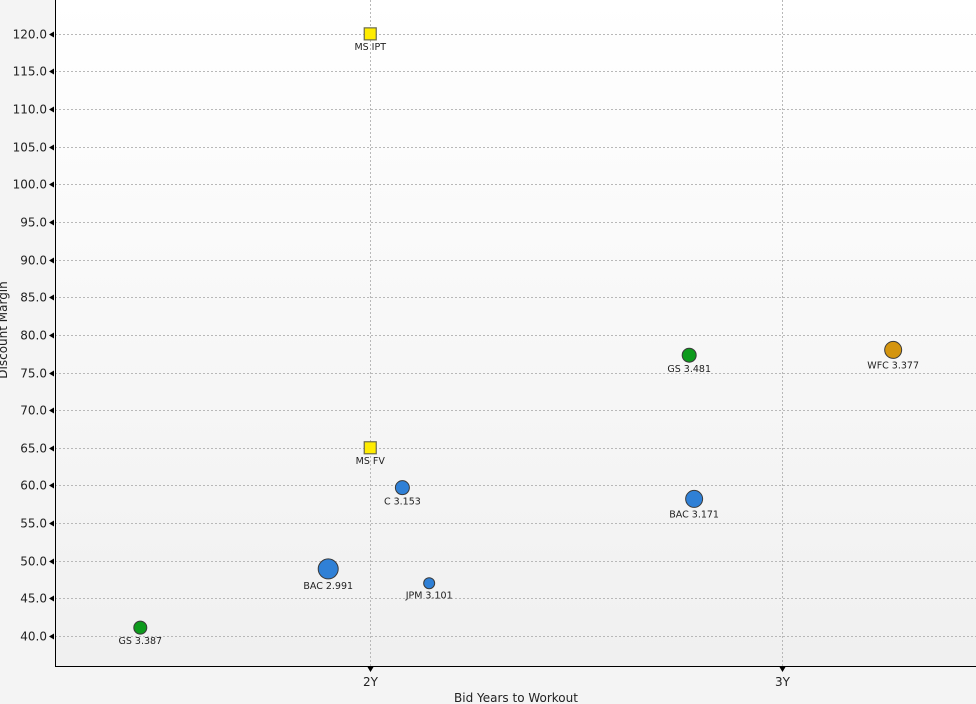 Image resolution: width=976 pixels, height=704 pixels. Describe the element at coordinates (33, 374) in the screenshot. I see `y-tick-label: 75.0` at that location.